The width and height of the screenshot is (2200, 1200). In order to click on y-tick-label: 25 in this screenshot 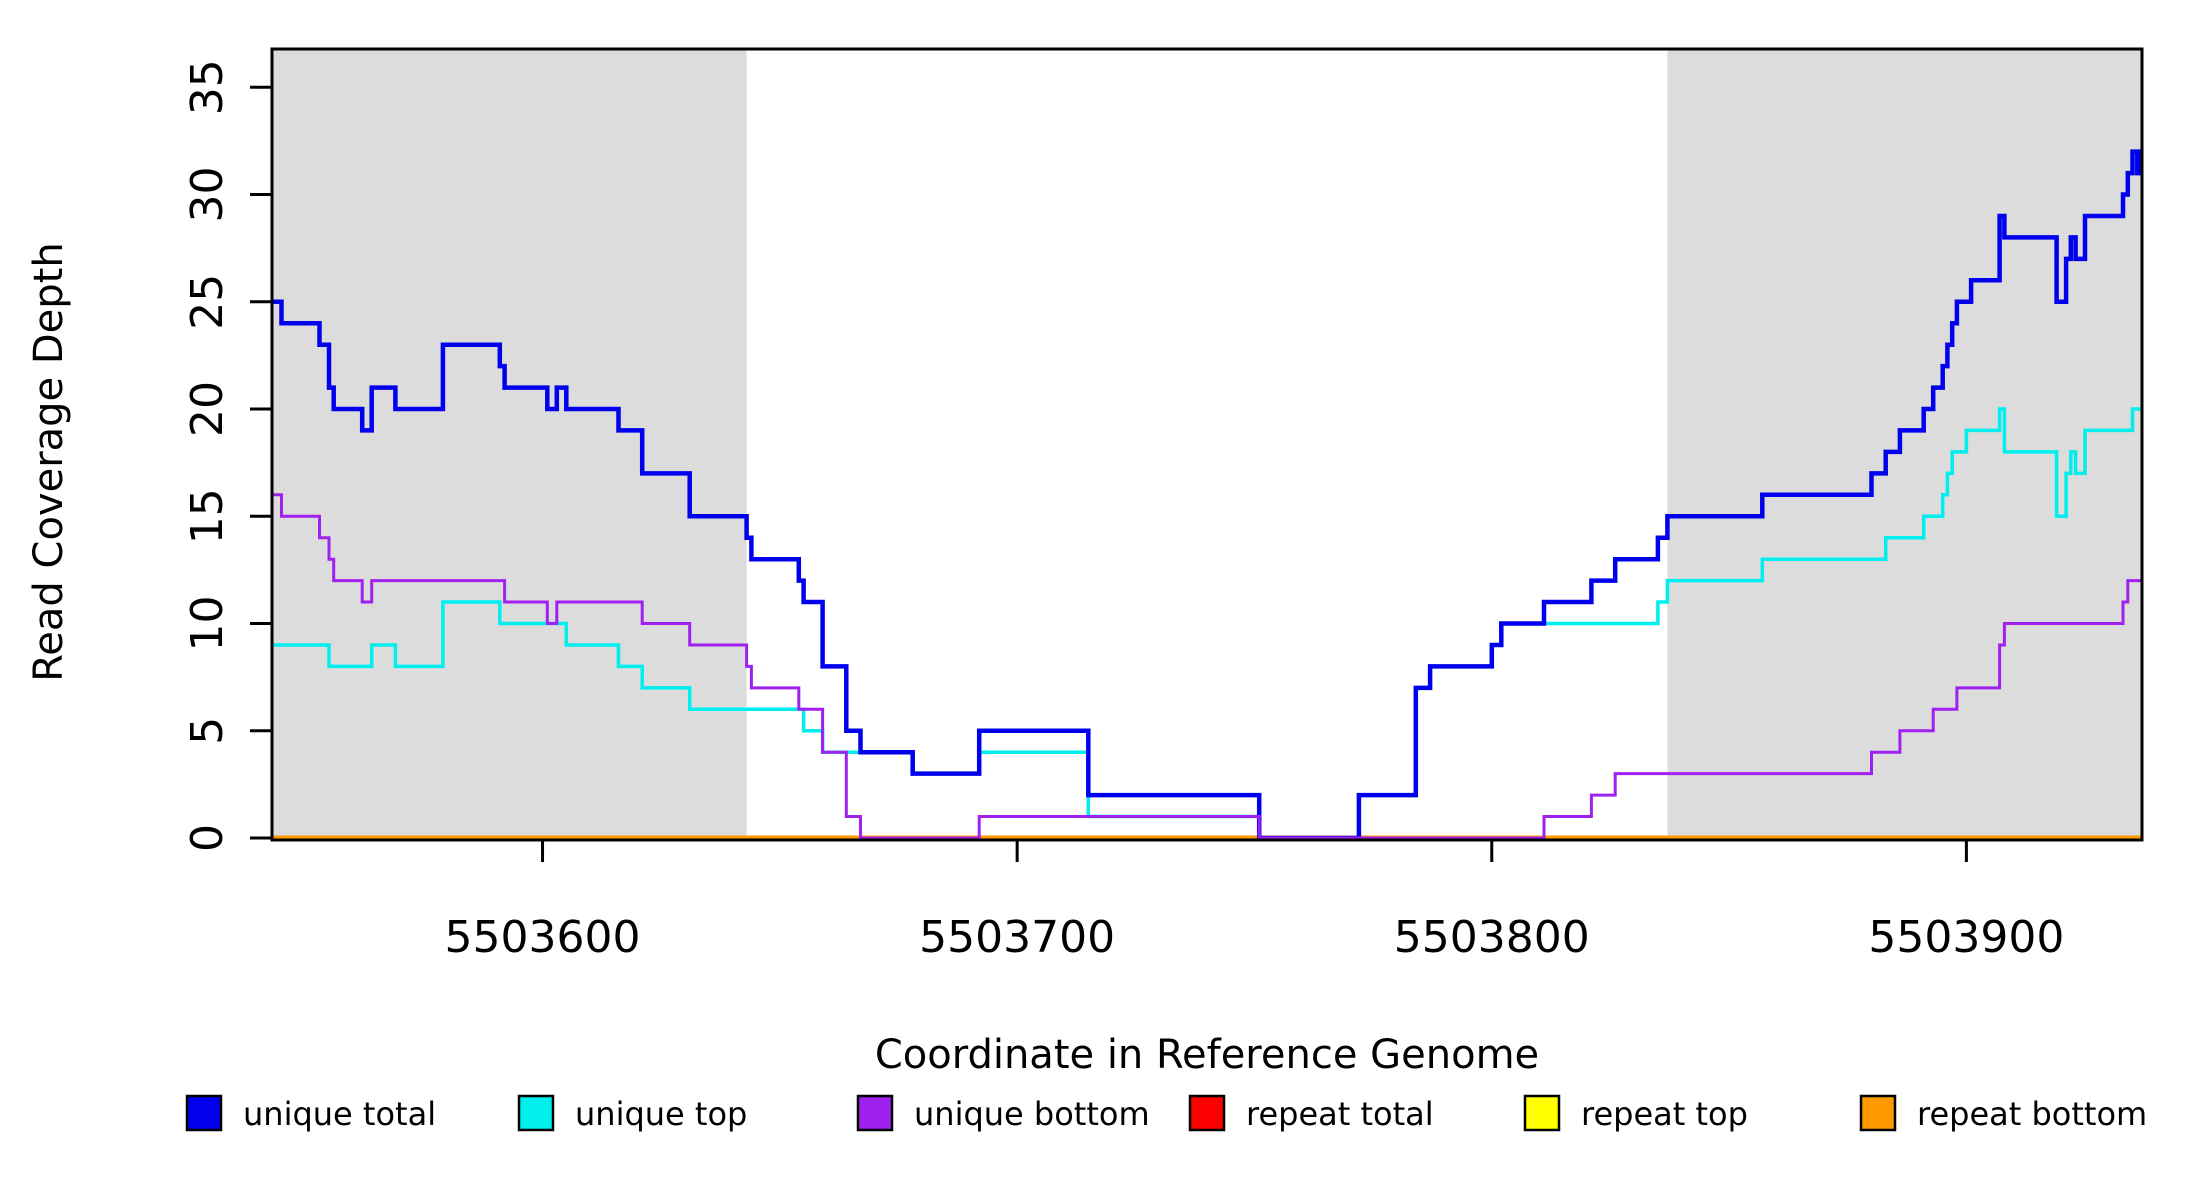, I will do `click(207, 302)`.